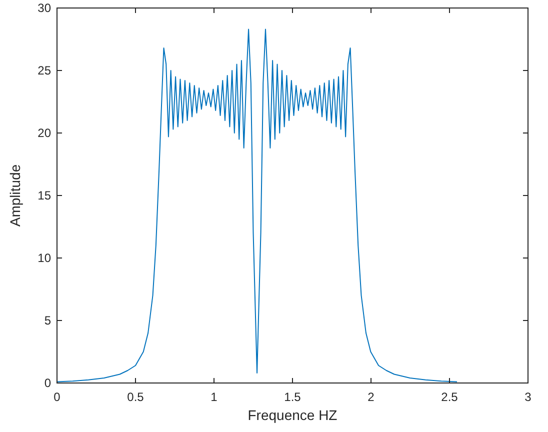 The image size is (548, 432). What do you see at coordinates (135, 397) in the screenshot?
I see `x-tick-label: 0.5` at bounding box center [135, 397].